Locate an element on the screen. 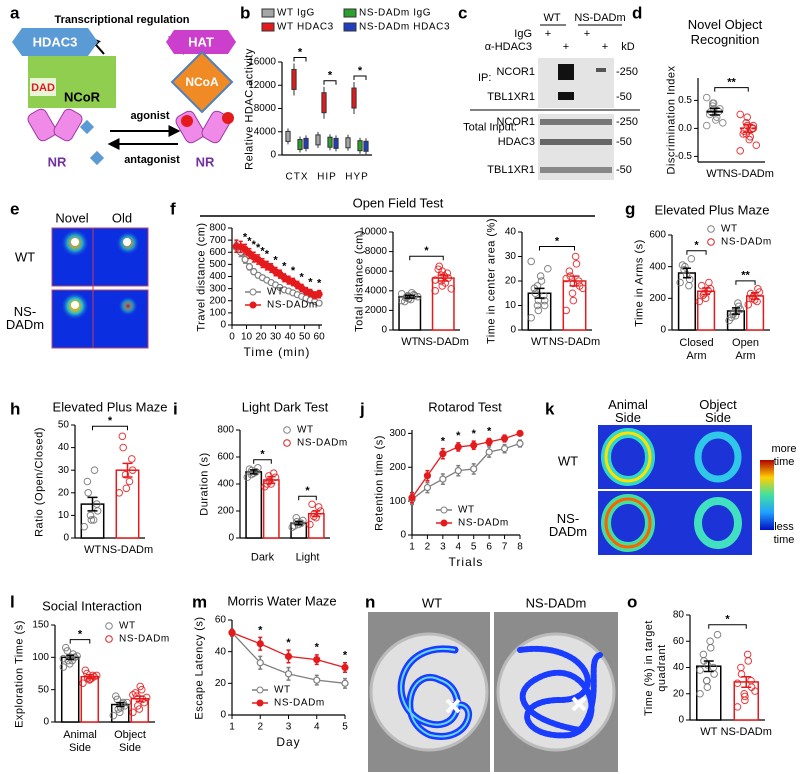 The height and width of the screenshot is (774, 800). marker-label: -250 is located at coordinates (627, 72).